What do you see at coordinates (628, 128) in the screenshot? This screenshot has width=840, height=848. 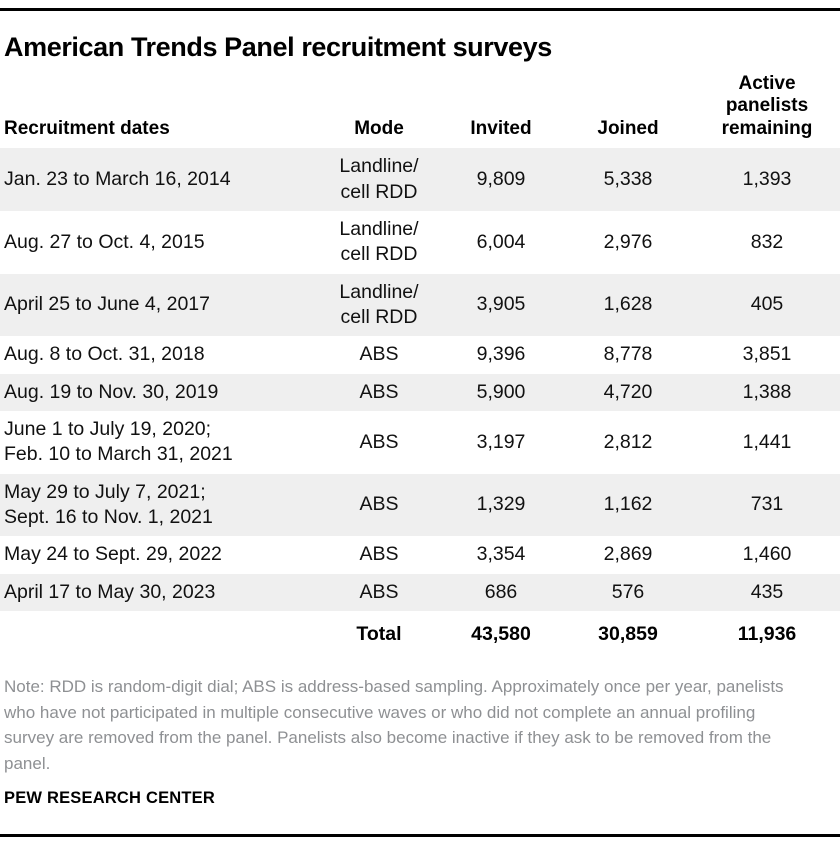 I see `column-header-joined: Joined` at bounding box center [628, 128].